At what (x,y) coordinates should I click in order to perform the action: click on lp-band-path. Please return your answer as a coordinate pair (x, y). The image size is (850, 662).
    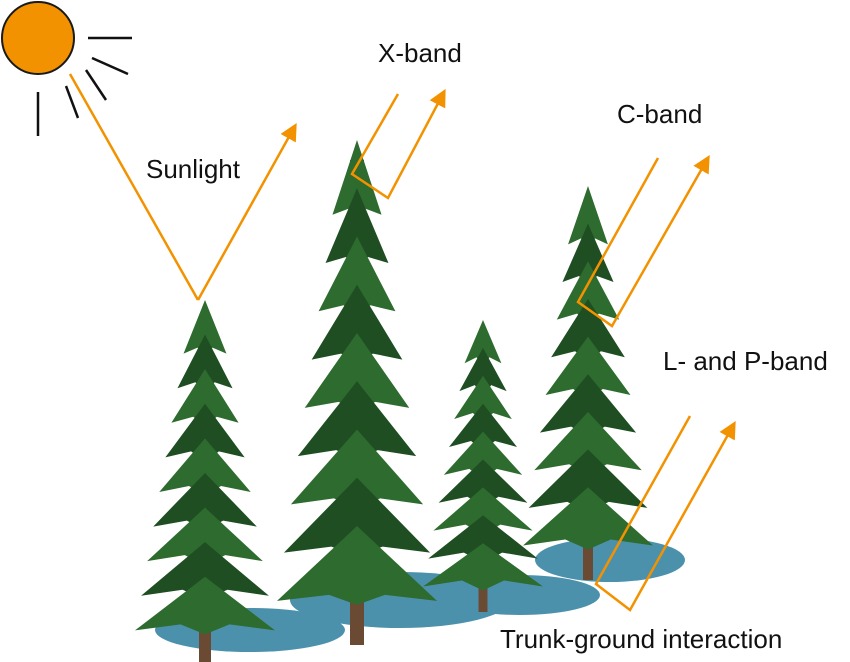
    Looking at the image, I should click on (665, 513).